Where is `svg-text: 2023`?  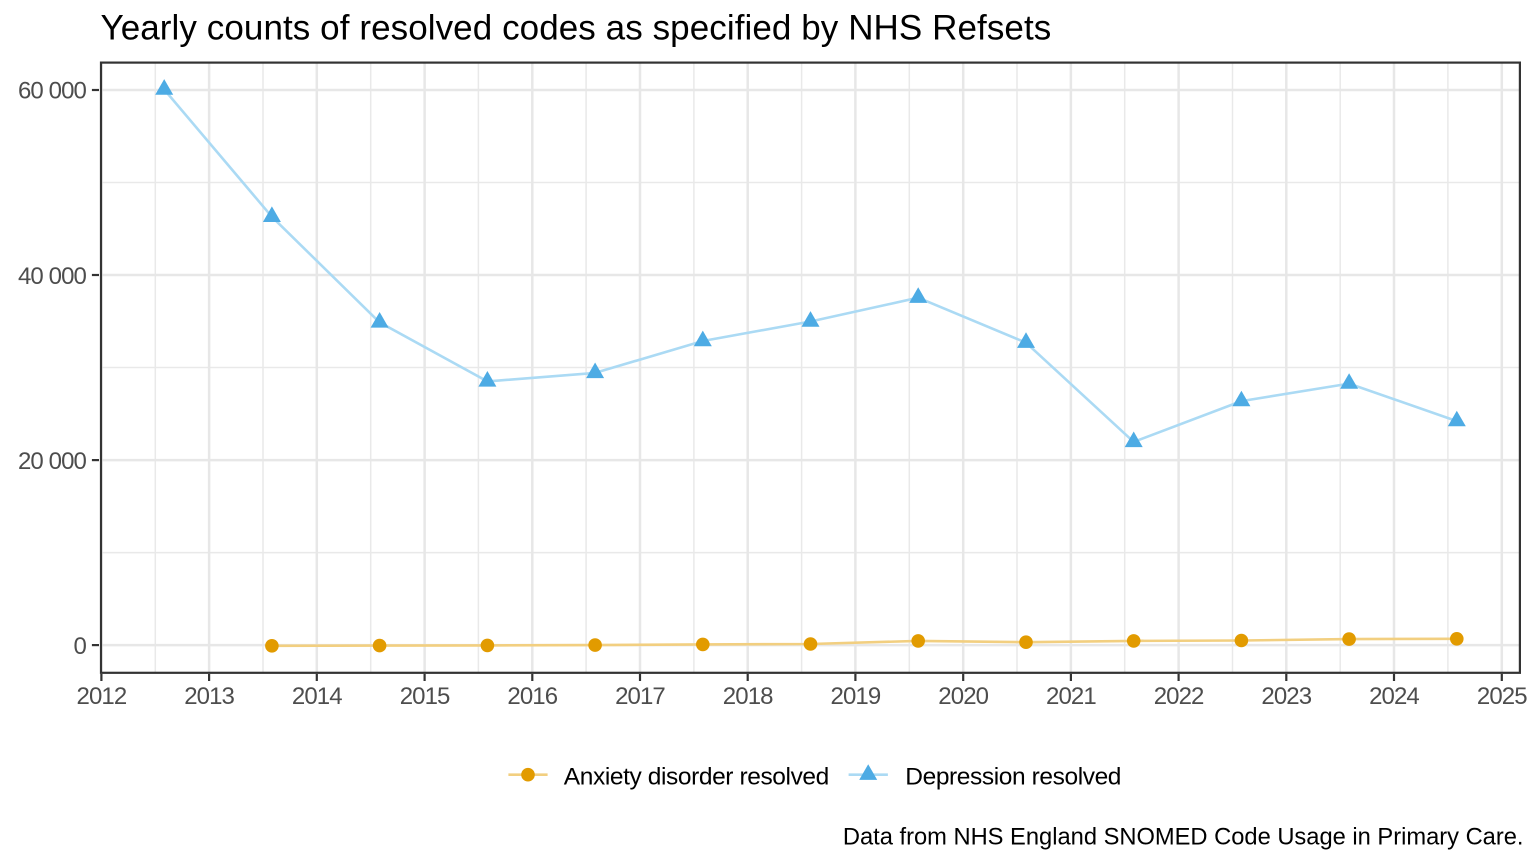
svg-text: 2023 is located at coordinates (1286, 696).